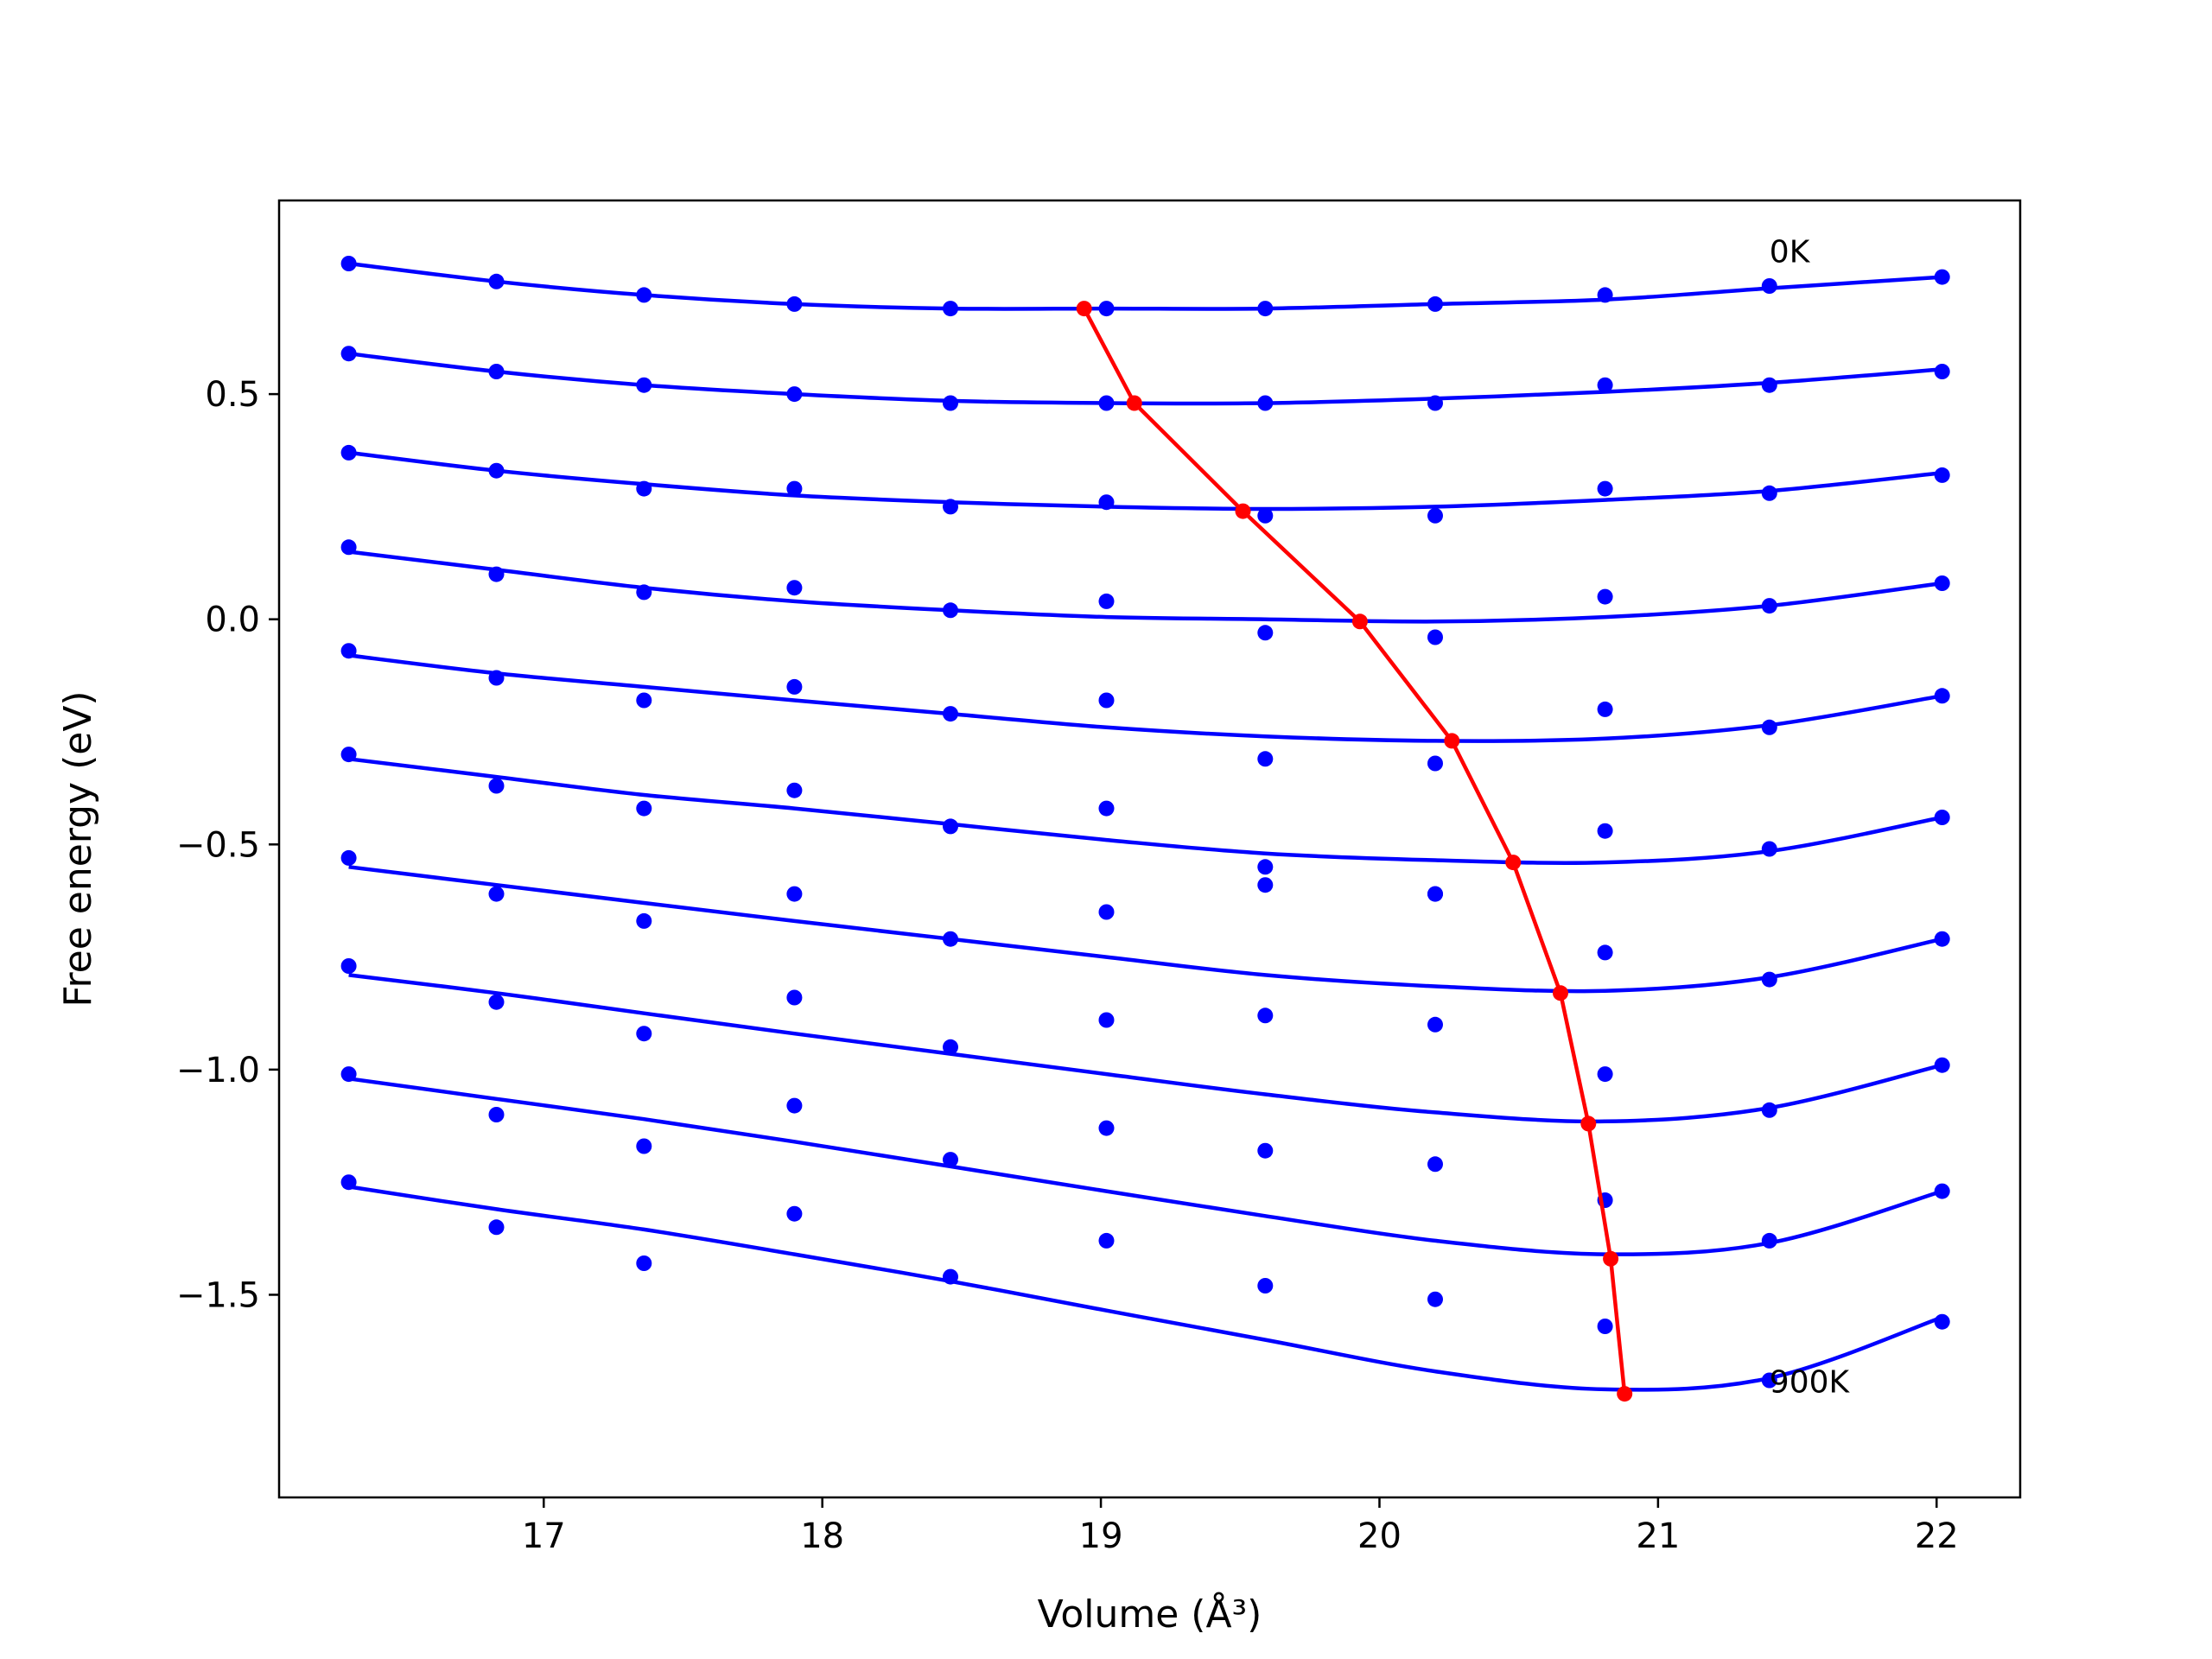 The height and width of the screenshot is (1659, 2212). What do you see at coordinates (1379, 1536) in the screenshot?
I see `x-tick-label: 20` at bounding box center [1379, 1536].